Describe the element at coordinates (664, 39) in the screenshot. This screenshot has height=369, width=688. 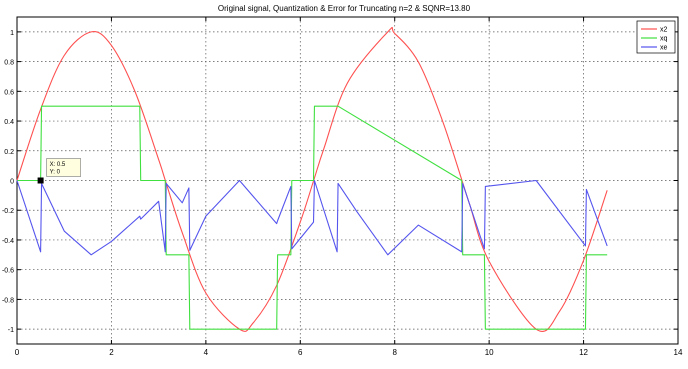
I see `legend-label-xq: xq` at that location.